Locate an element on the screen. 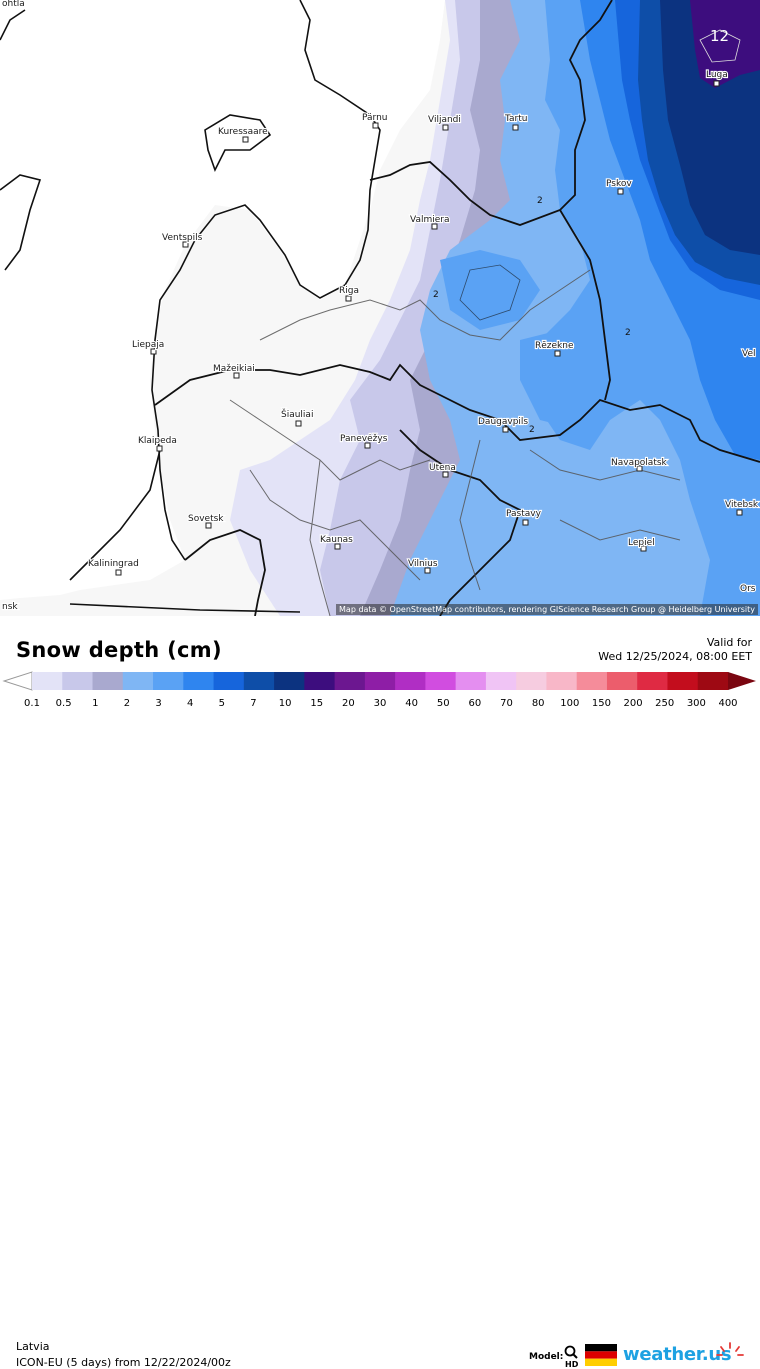 This screenshot has width=760, height=1369. city-label: Utena is located at coordinates (442, 468).